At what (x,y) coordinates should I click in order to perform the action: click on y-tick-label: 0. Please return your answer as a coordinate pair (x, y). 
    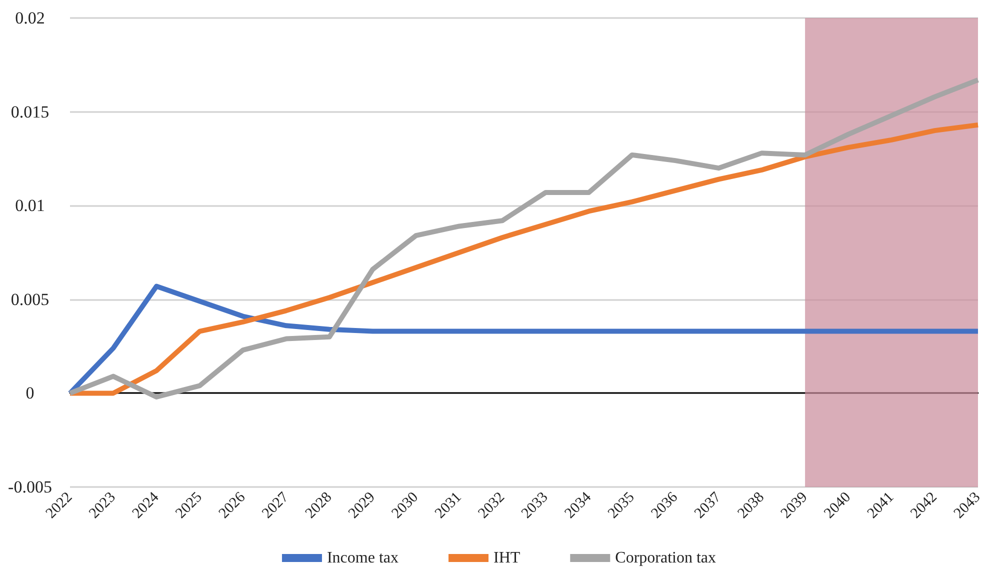
    Looking at the image, I should click on (30, 393).